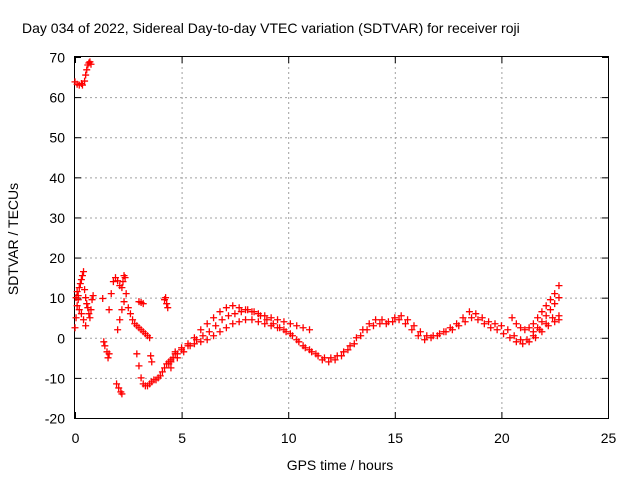 The height and width of the screenshot is (480, 640). Describe the element at coordinates (55, 378) in the screenshot. I see `y-tick-label: -10` at that location.